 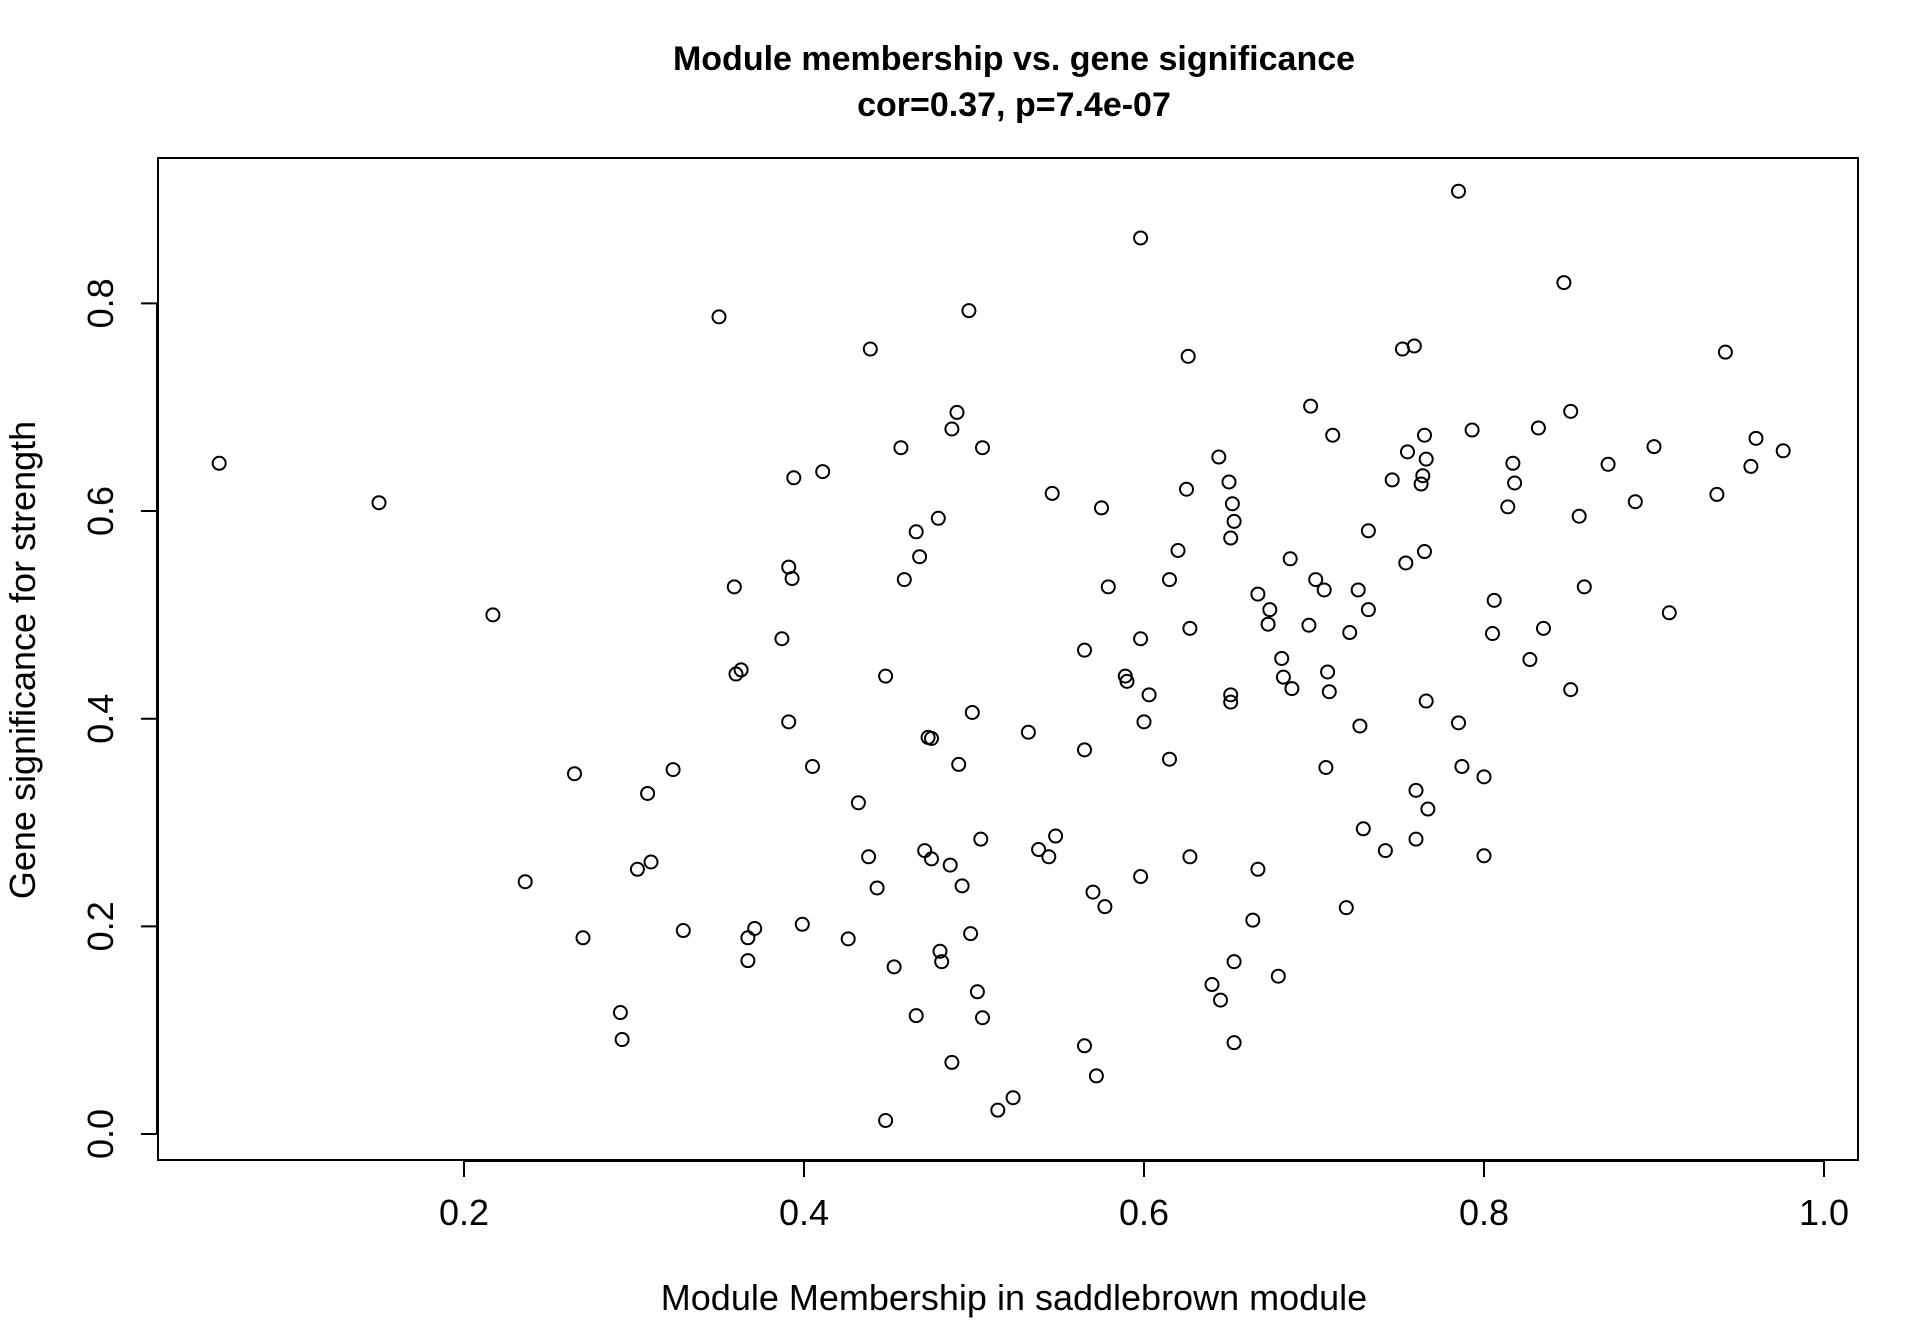 What do you see at coordinates (1484, 1212) in the screenshot?
I see `x-tick-label: 0.8` at bounding box center [1484, 1212].